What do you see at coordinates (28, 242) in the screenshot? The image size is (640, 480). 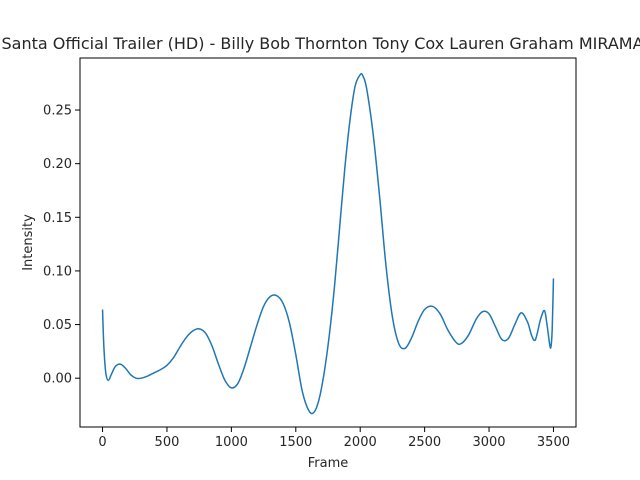 I see `y-axis-label: Intensity` at bounding box center [28, 242].